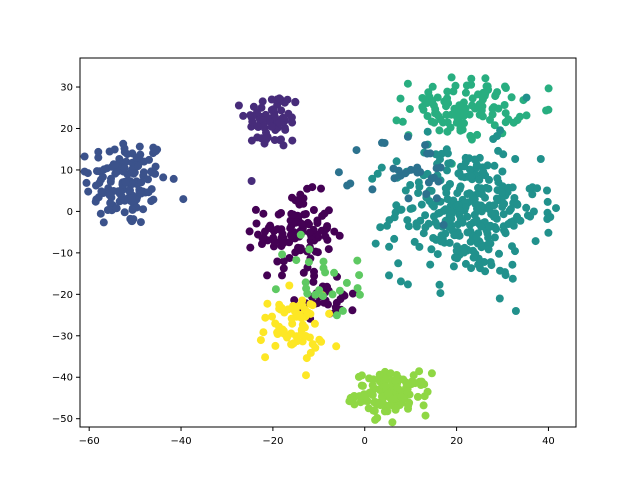  What do you see at coordinates (62, 295) in the screenshot?
I see `y-tick-label: −20` at bounding box center [62, 295].